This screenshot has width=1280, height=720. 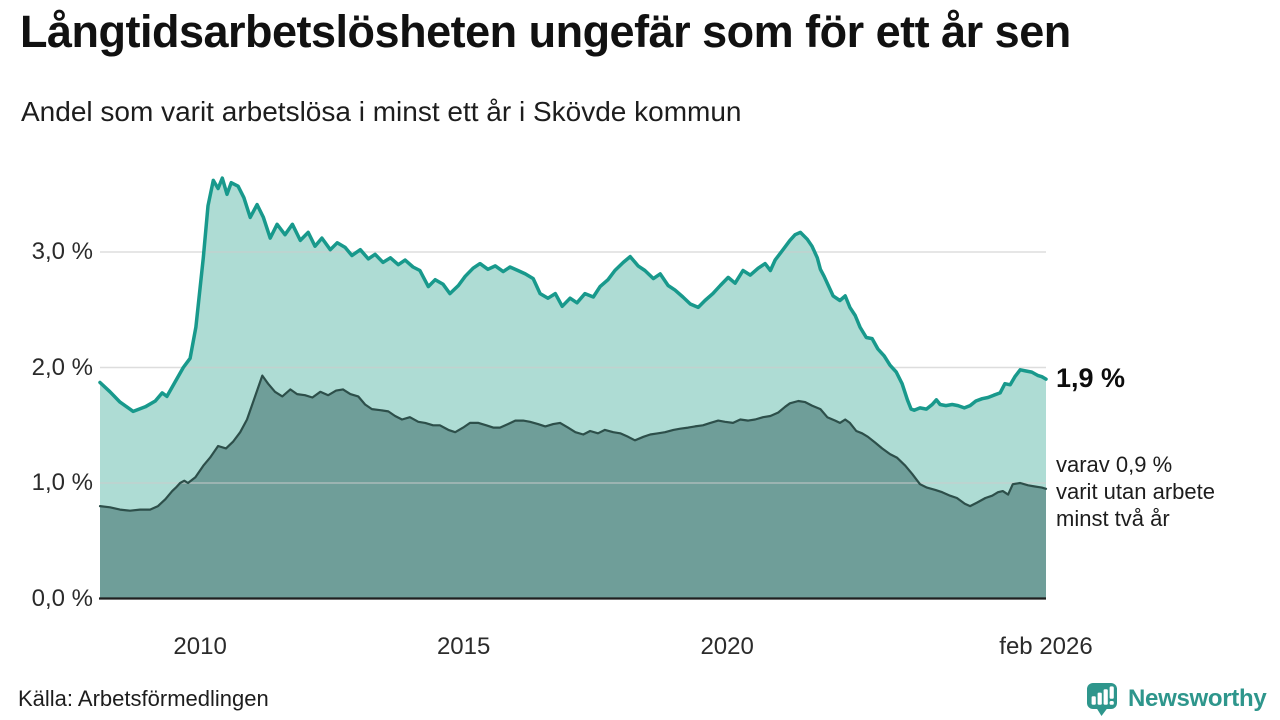 I want to click on source-note: Källa: Arbetsförmedlingen, so click(x=143, y=698).